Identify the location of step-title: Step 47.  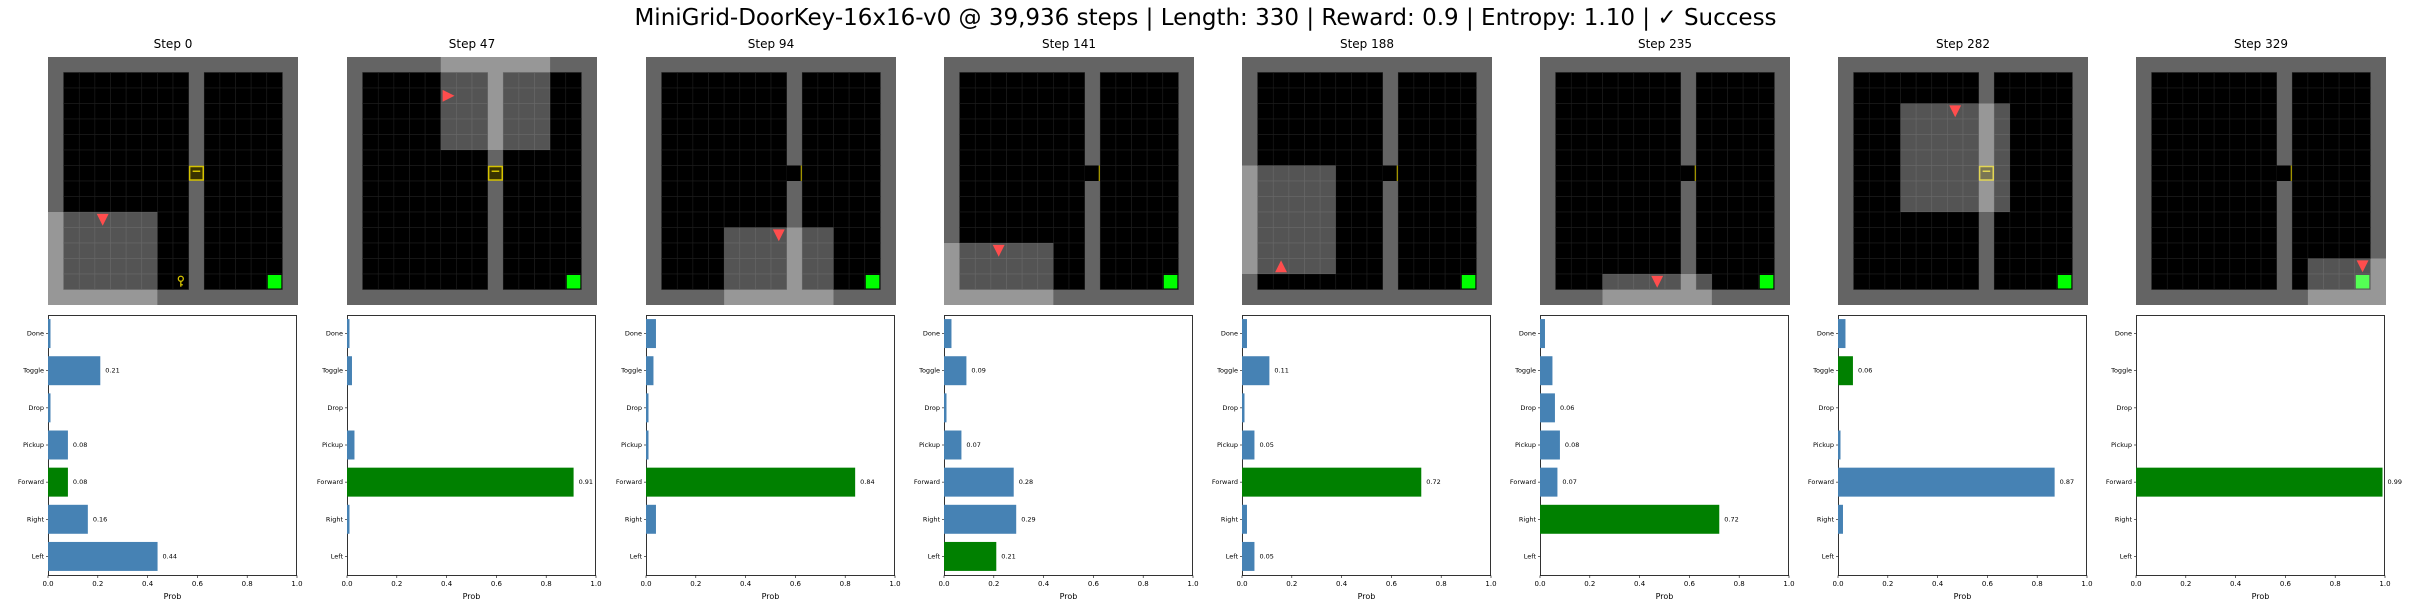
(472, 44).